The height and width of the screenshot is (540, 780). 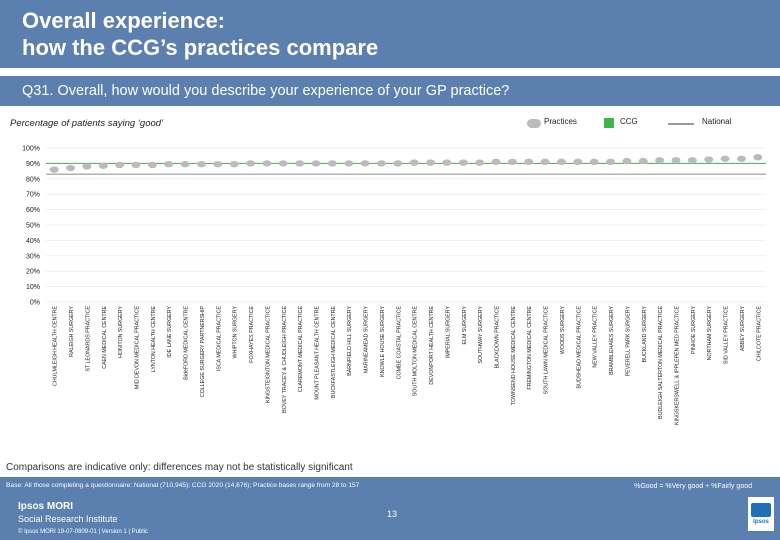 I want to click on y-tick-label: 40%, so click(x=33, y=241).